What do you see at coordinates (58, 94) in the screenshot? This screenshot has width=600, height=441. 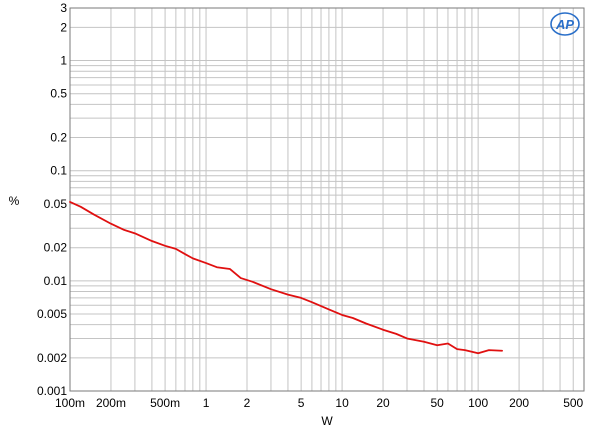 I see `y-tick-label: 0.5` at bounding box center [58, 94].